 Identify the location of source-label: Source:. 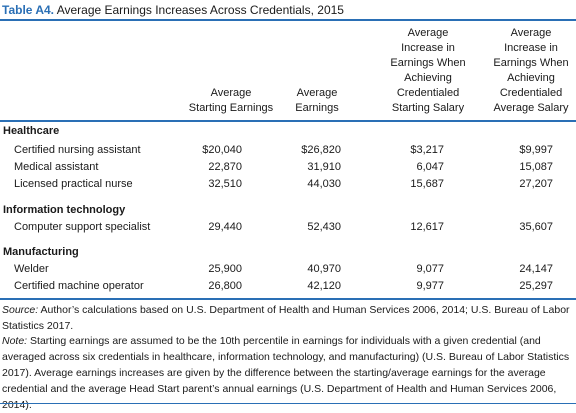
(20, 310).